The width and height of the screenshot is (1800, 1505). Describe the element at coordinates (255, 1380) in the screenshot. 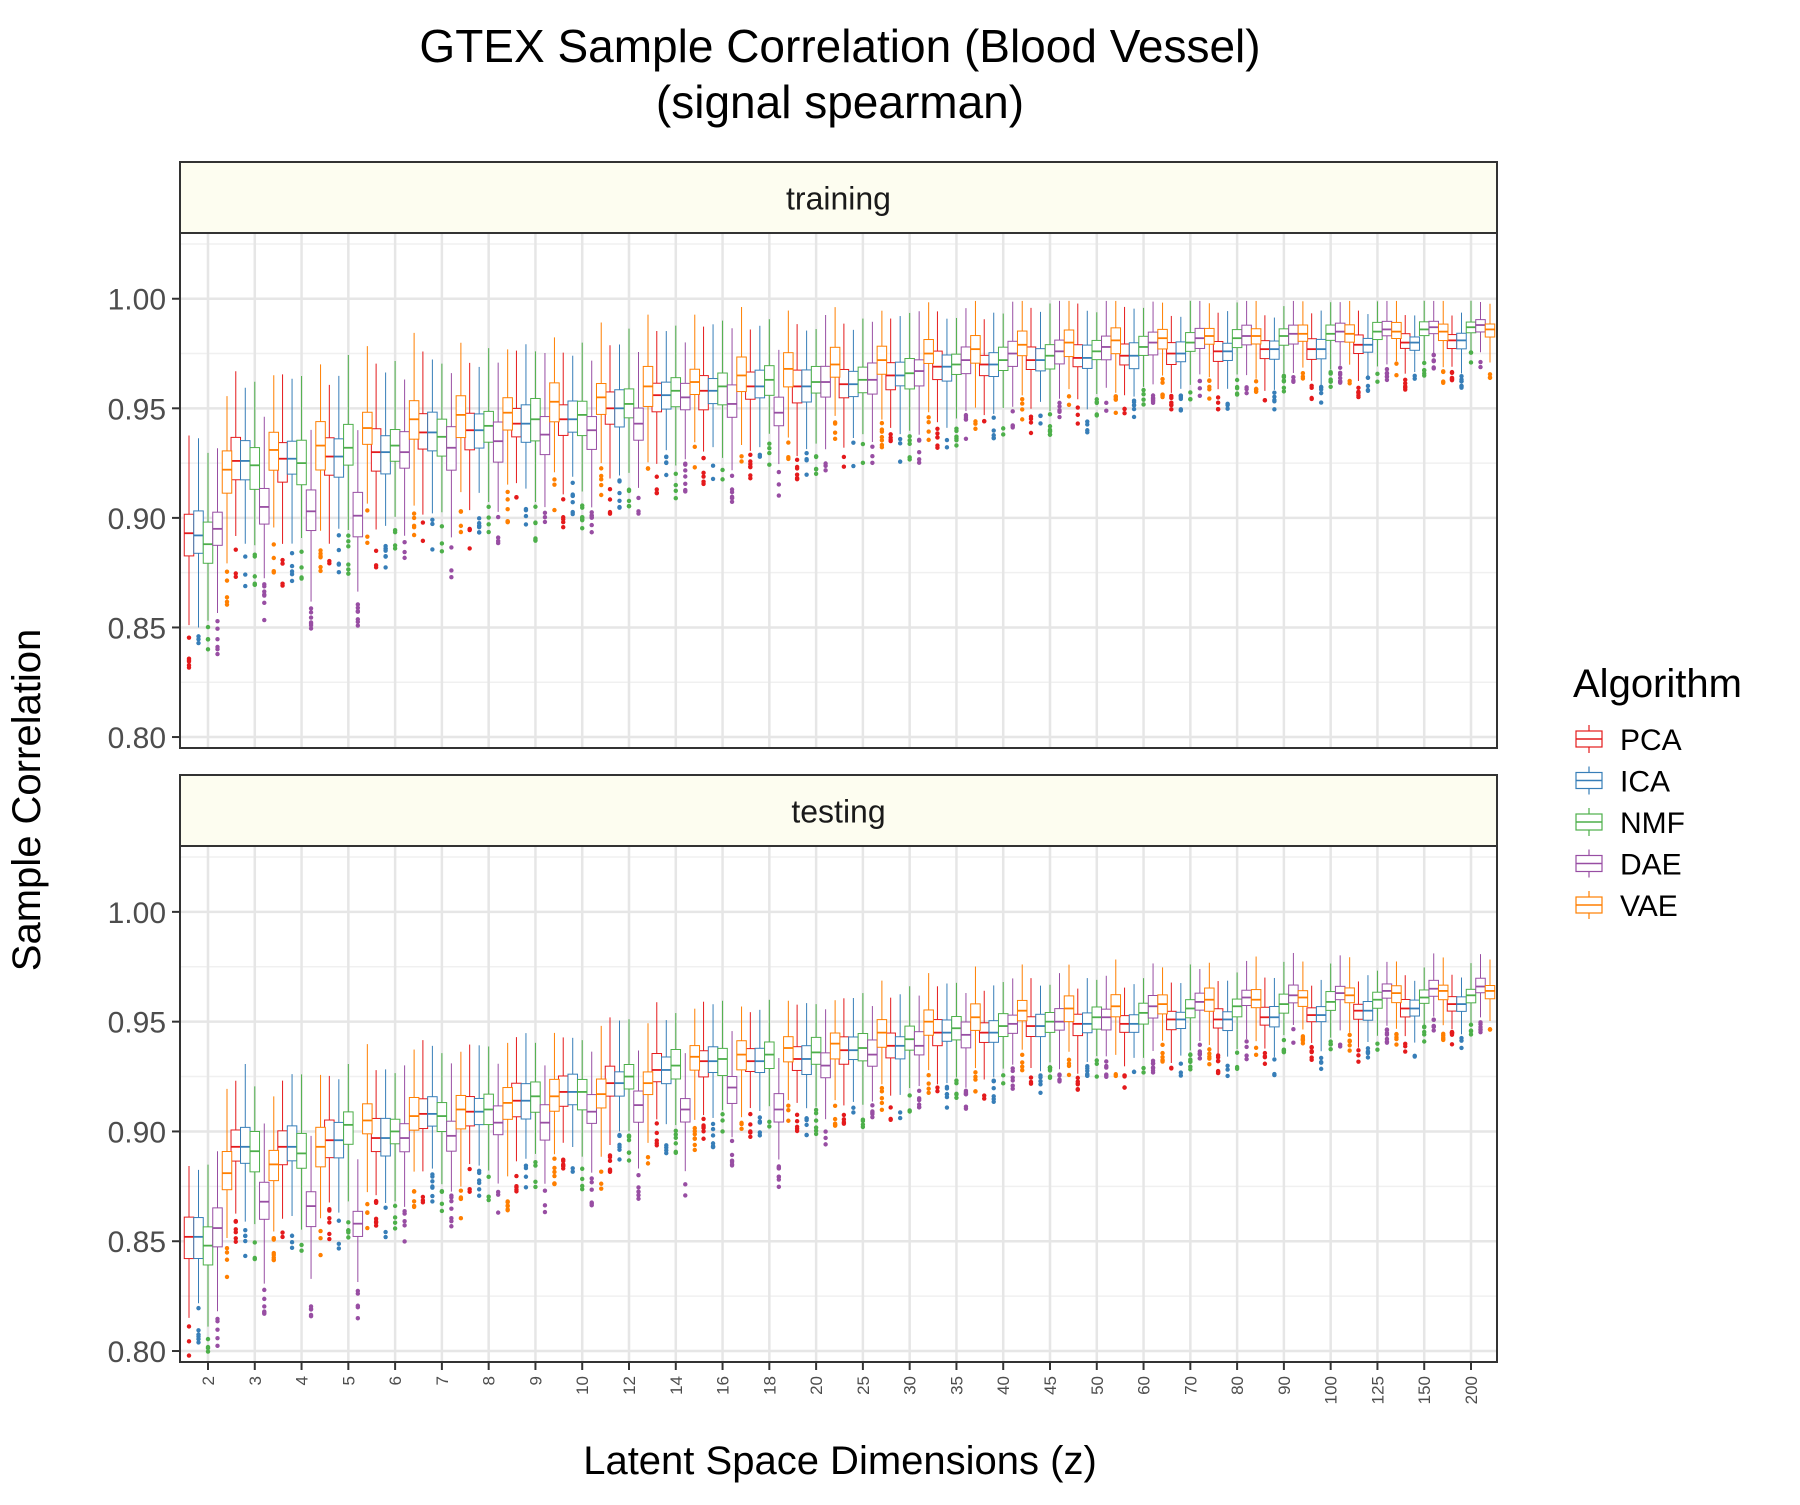

I see `x-tick-label: 3` at that location.